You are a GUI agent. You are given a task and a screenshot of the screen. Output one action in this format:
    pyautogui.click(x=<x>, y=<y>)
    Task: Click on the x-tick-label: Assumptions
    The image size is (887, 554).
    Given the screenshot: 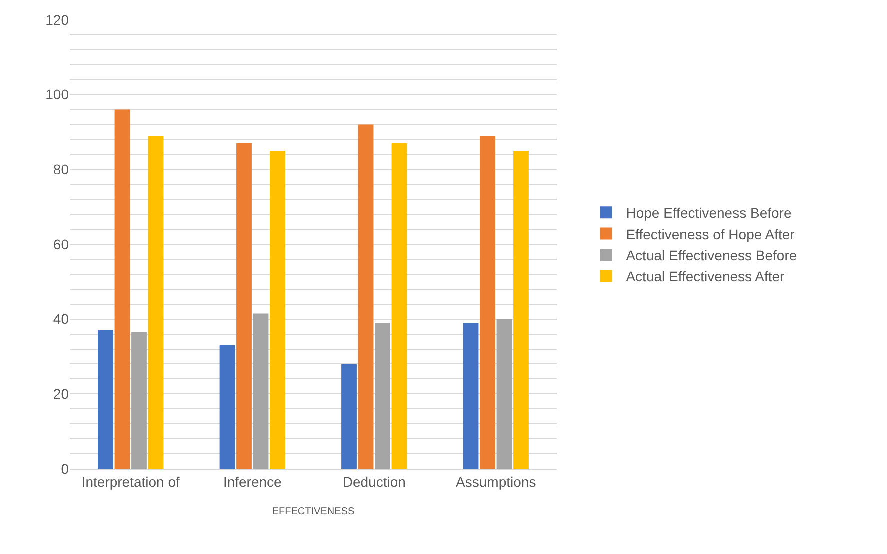 What is the action you would take?
    pyautogui.click(x=496, y=482)
    